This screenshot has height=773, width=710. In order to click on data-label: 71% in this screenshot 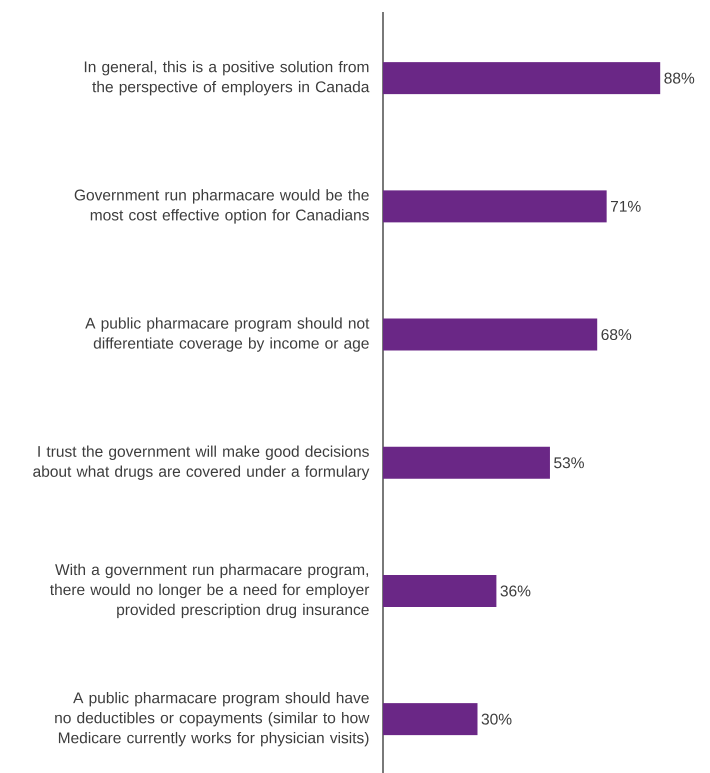, I will do `click(625, 206)`.